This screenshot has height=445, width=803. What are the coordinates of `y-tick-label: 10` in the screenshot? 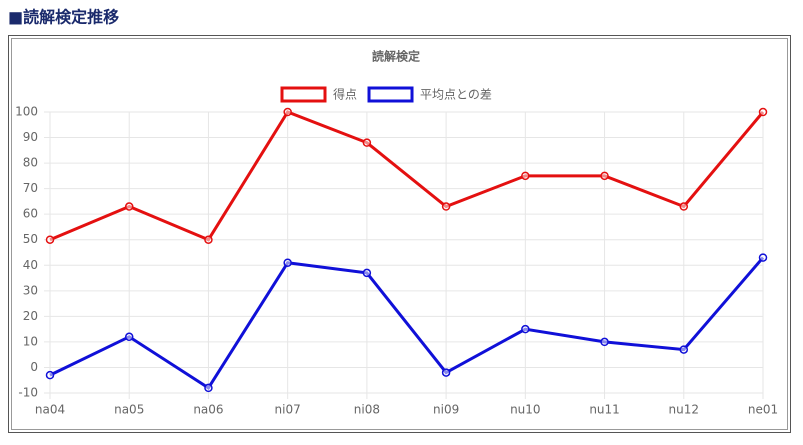 It's located at (30, 341).